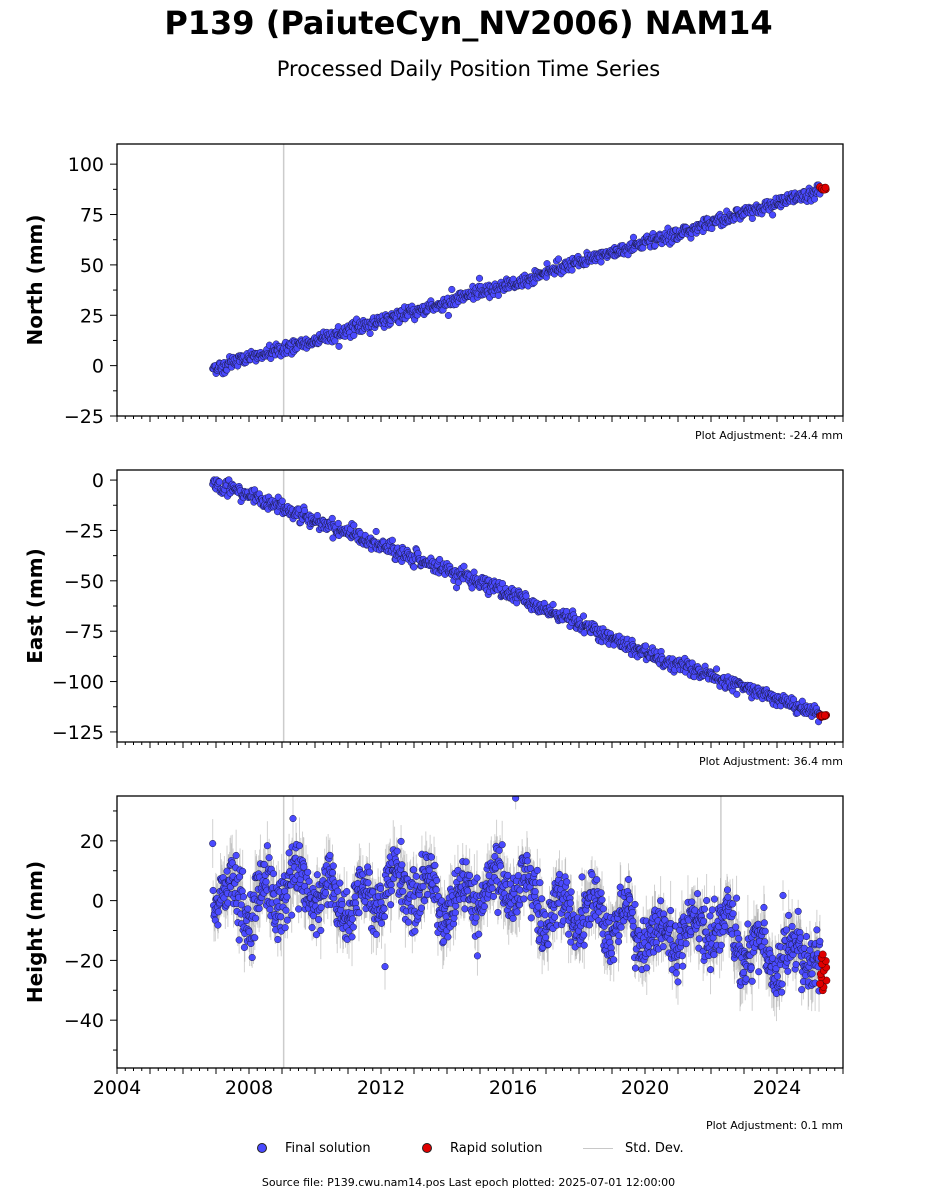  What do you see at coordinates (78, 683) in the screenshot?
I see `y-tick-label: −100` at bounding box center [78, 683].